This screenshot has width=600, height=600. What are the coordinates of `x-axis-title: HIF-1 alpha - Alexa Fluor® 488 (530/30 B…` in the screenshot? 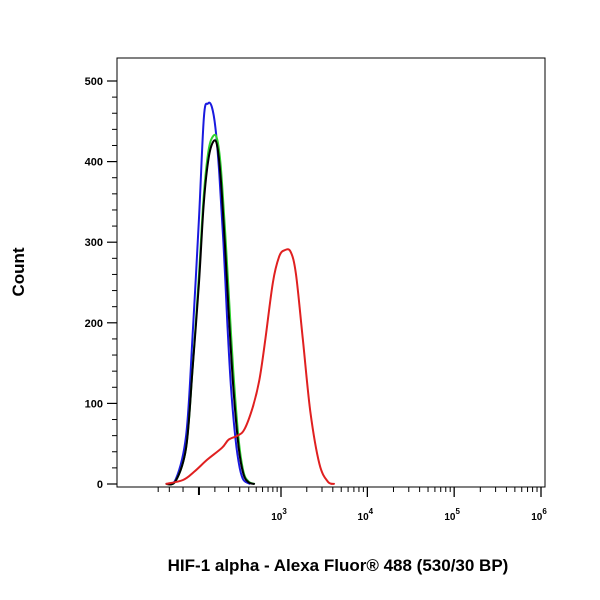 It's located at (338, 565).